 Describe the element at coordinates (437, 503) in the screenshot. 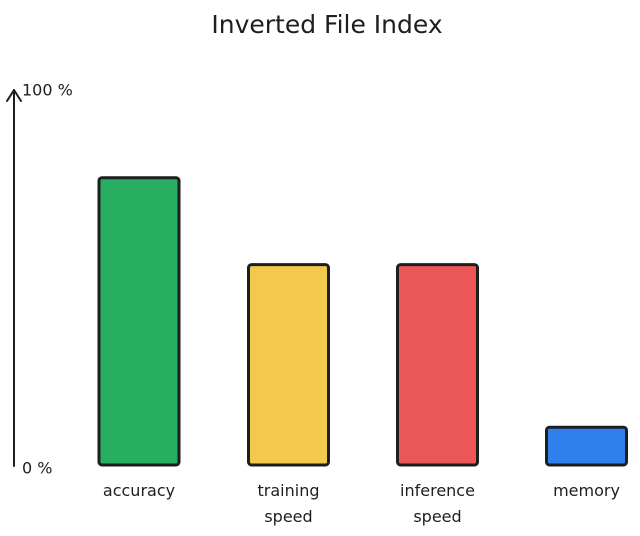

I see `x-tick-label: inference speed` at that location.